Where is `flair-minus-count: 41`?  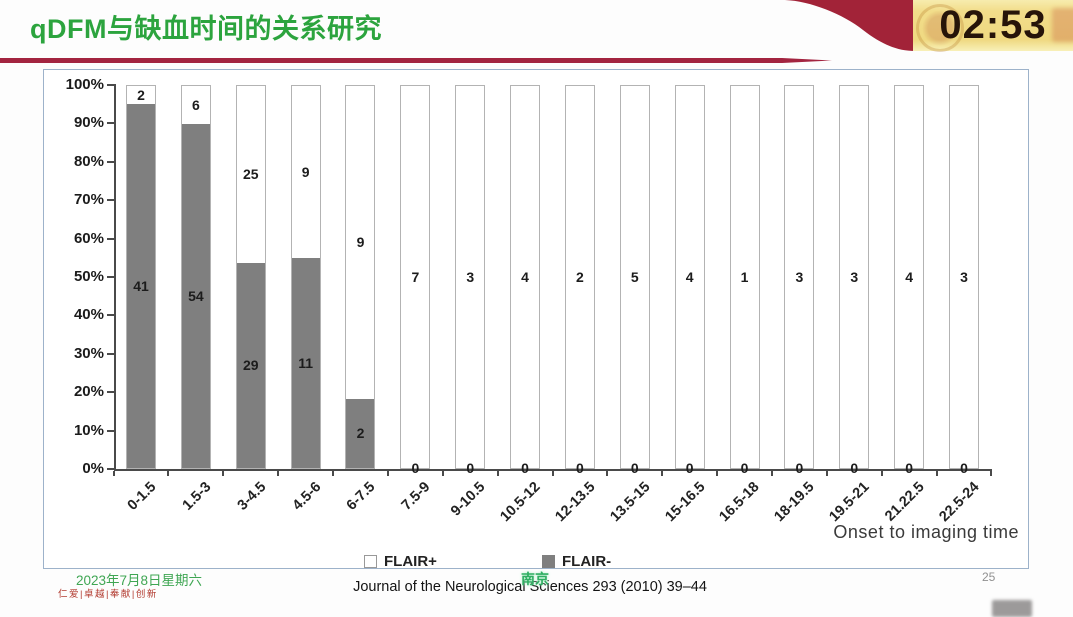
flair-minus-count: 41 is located at coordinates (141, 285).